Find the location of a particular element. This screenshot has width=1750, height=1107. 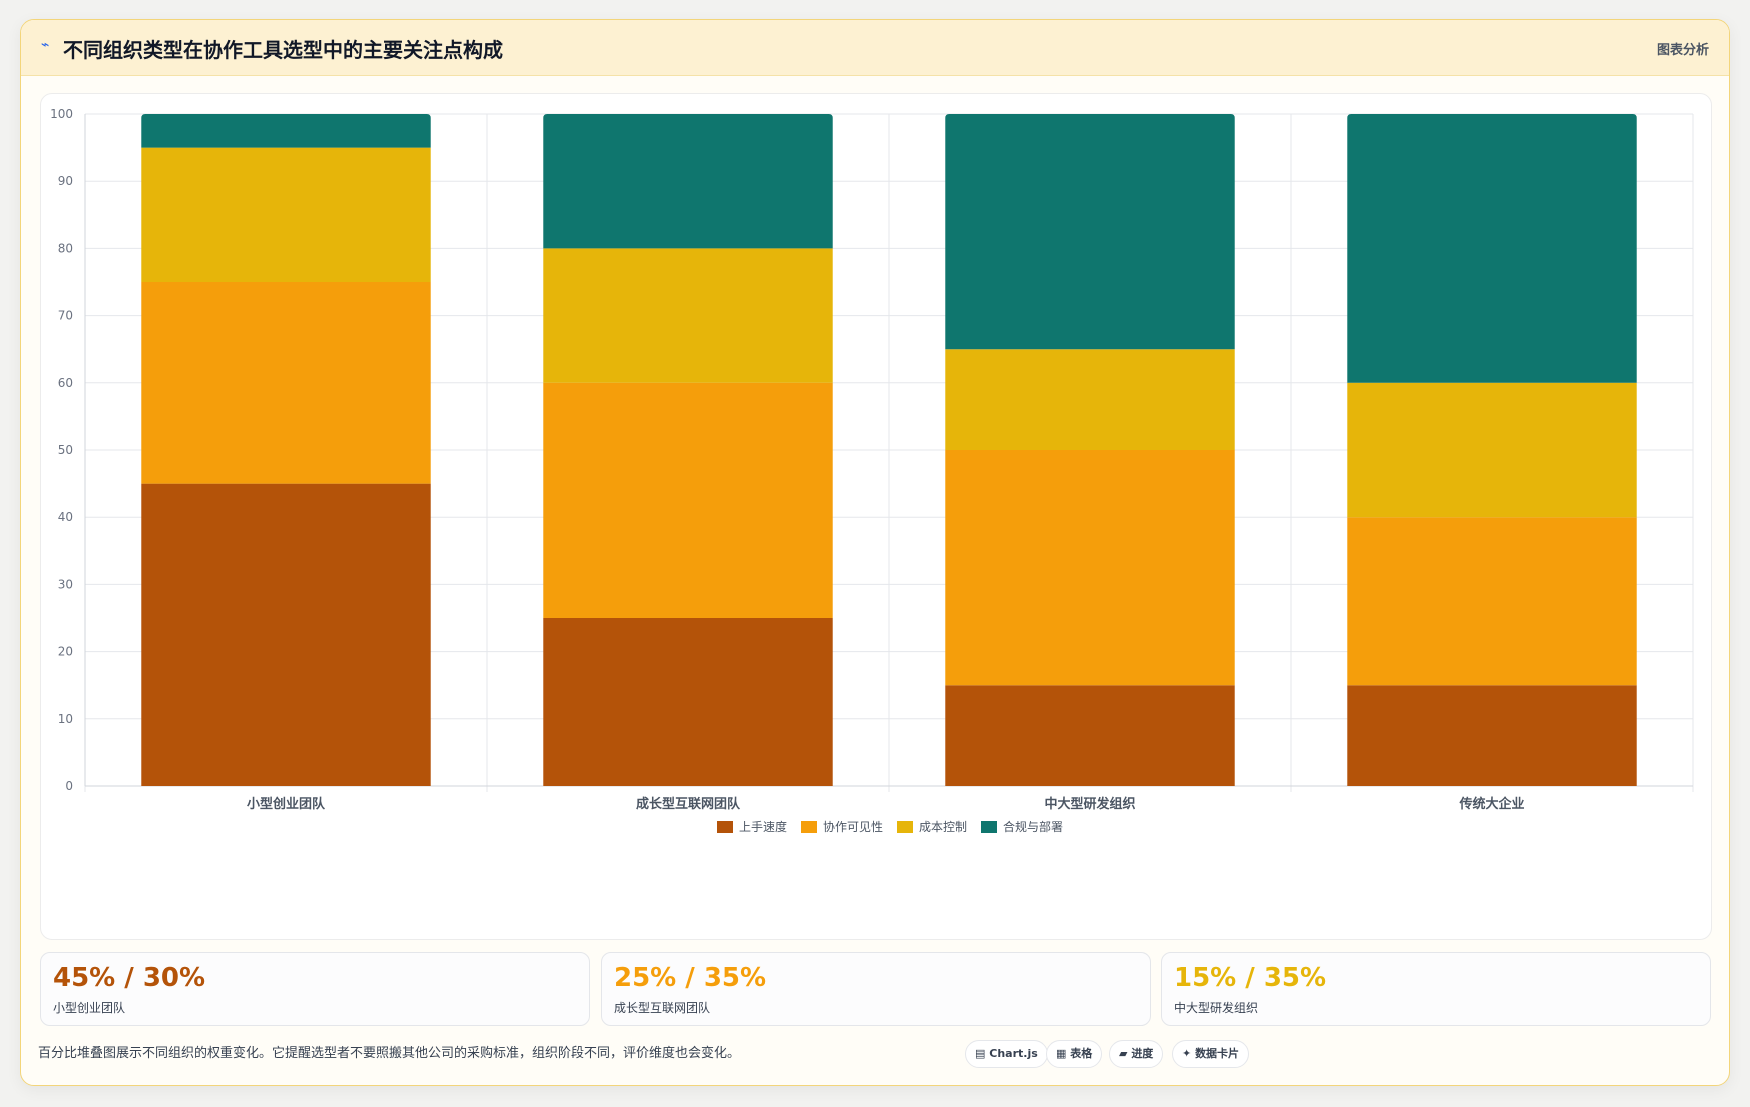

y-tick-label: 80 is located at coordinates (65, 248).